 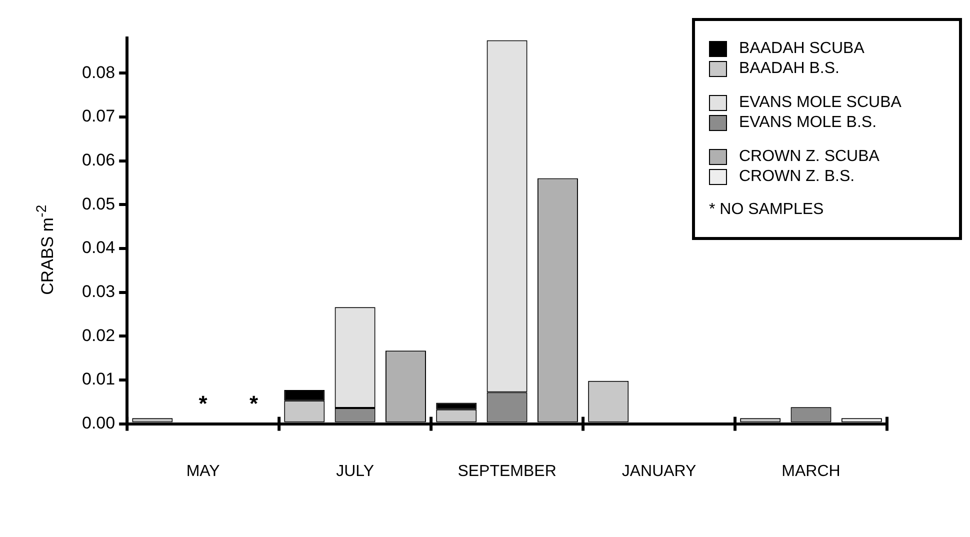 What do you see at coordinates (99, 335) in the screenshot?
I see `y-tick-label: 0.02` at bounding box center [99, 335].